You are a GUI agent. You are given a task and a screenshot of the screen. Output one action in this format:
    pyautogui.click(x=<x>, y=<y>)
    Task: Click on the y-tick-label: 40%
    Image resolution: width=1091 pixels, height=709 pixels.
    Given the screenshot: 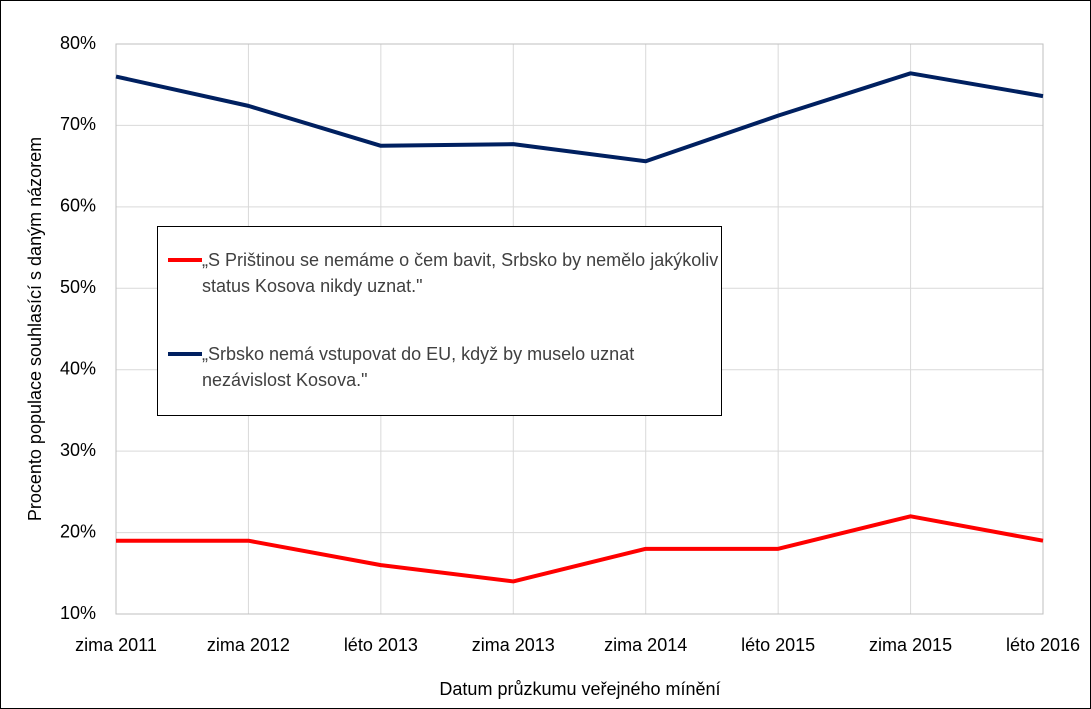 What is the action you would take?
    pyautogui.click(x=78, y=368)
    